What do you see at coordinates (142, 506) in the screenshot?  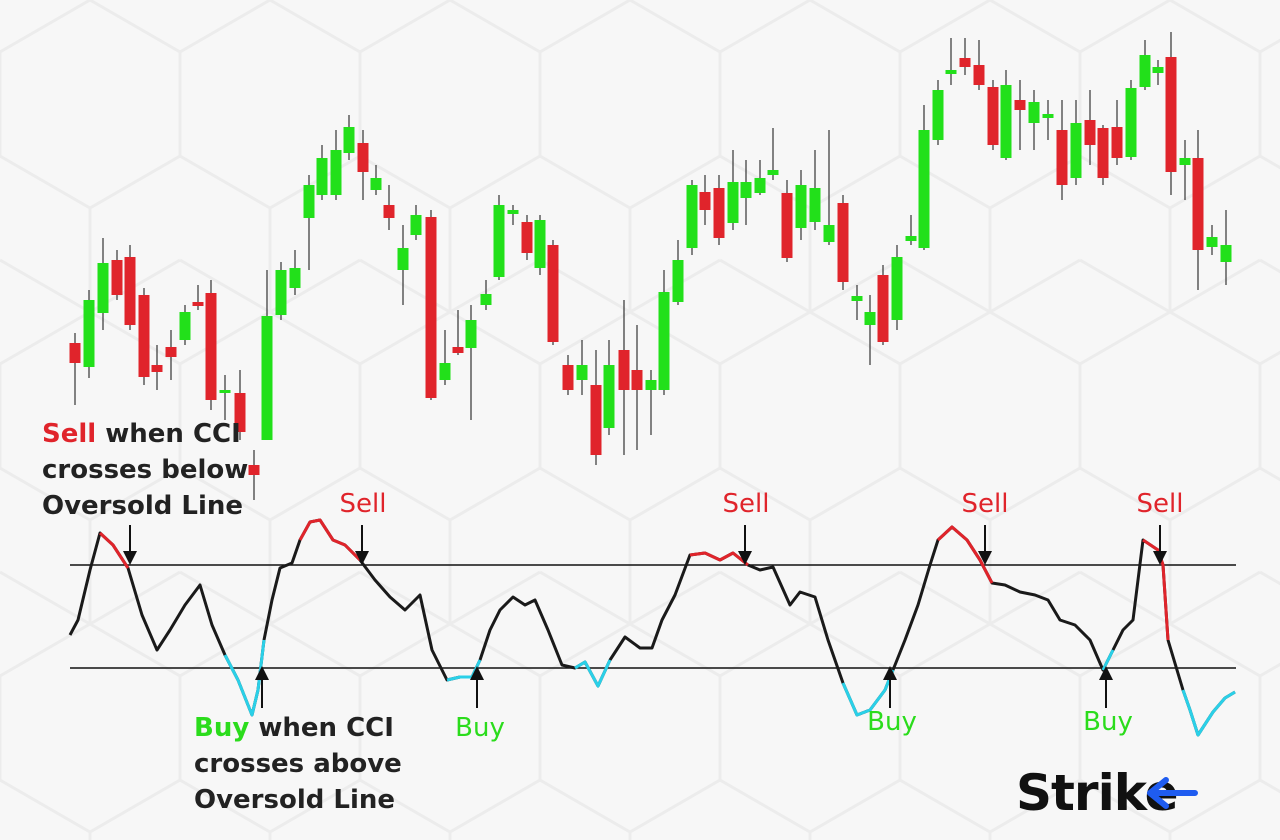 I see `sell-note-line: Oversold Line` at bounding box center [142, 506].